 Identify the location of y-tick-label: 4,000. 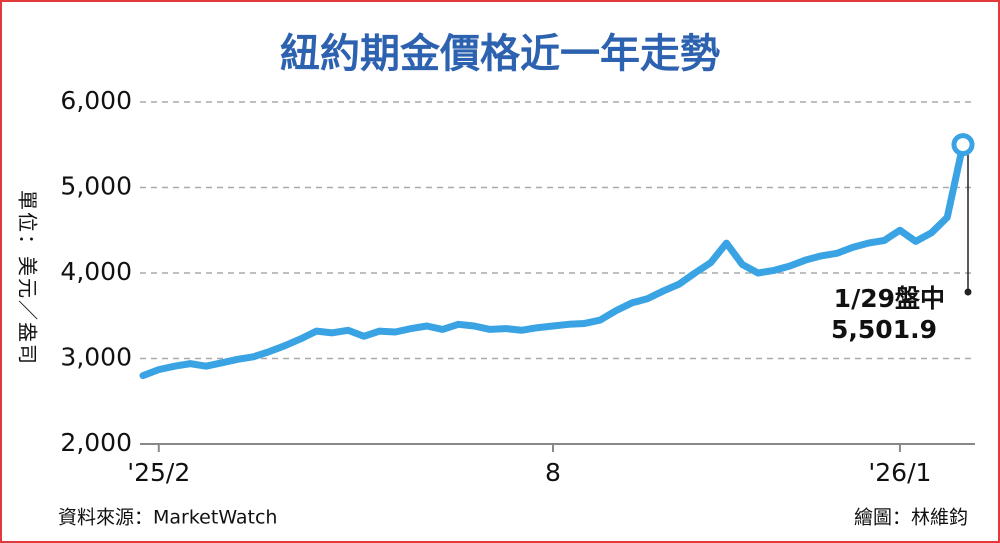
(96, 271).